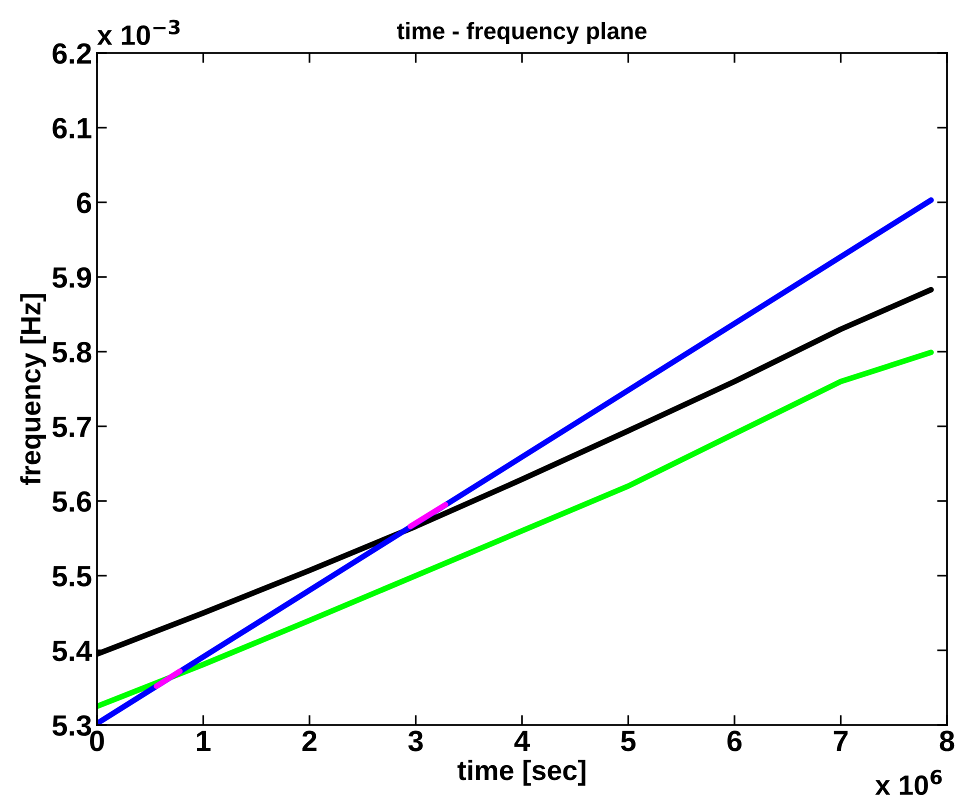 This screenshot has width=957, height=809. Describe the element at coordinates (97, 741) in the screenshot. I see `x-tick-label: 0` at that location.